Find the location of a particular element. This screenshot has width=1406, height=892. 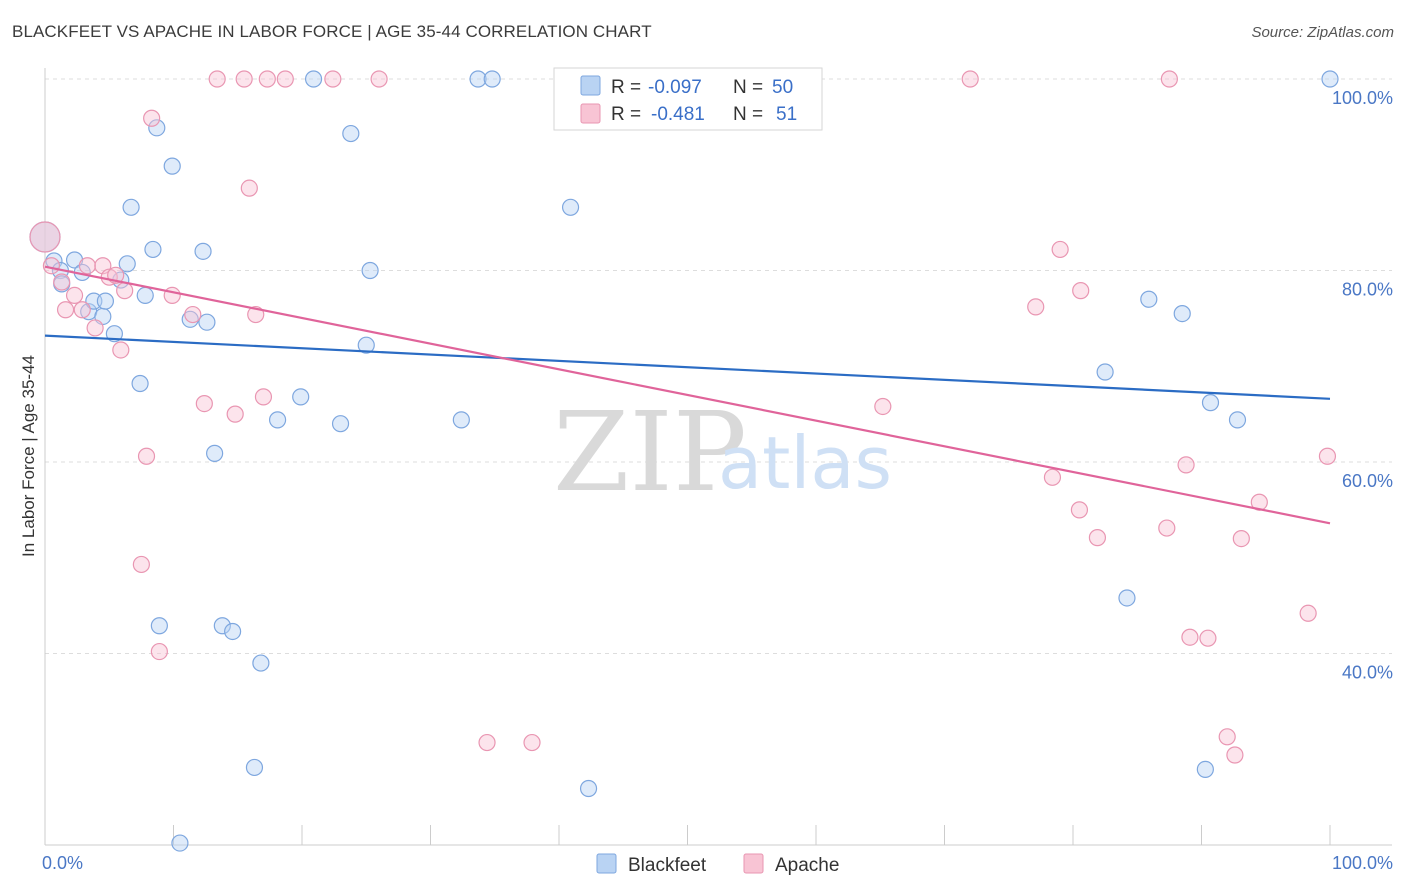

legend-r-value: -0.481 is located at coordinates (678, 114).